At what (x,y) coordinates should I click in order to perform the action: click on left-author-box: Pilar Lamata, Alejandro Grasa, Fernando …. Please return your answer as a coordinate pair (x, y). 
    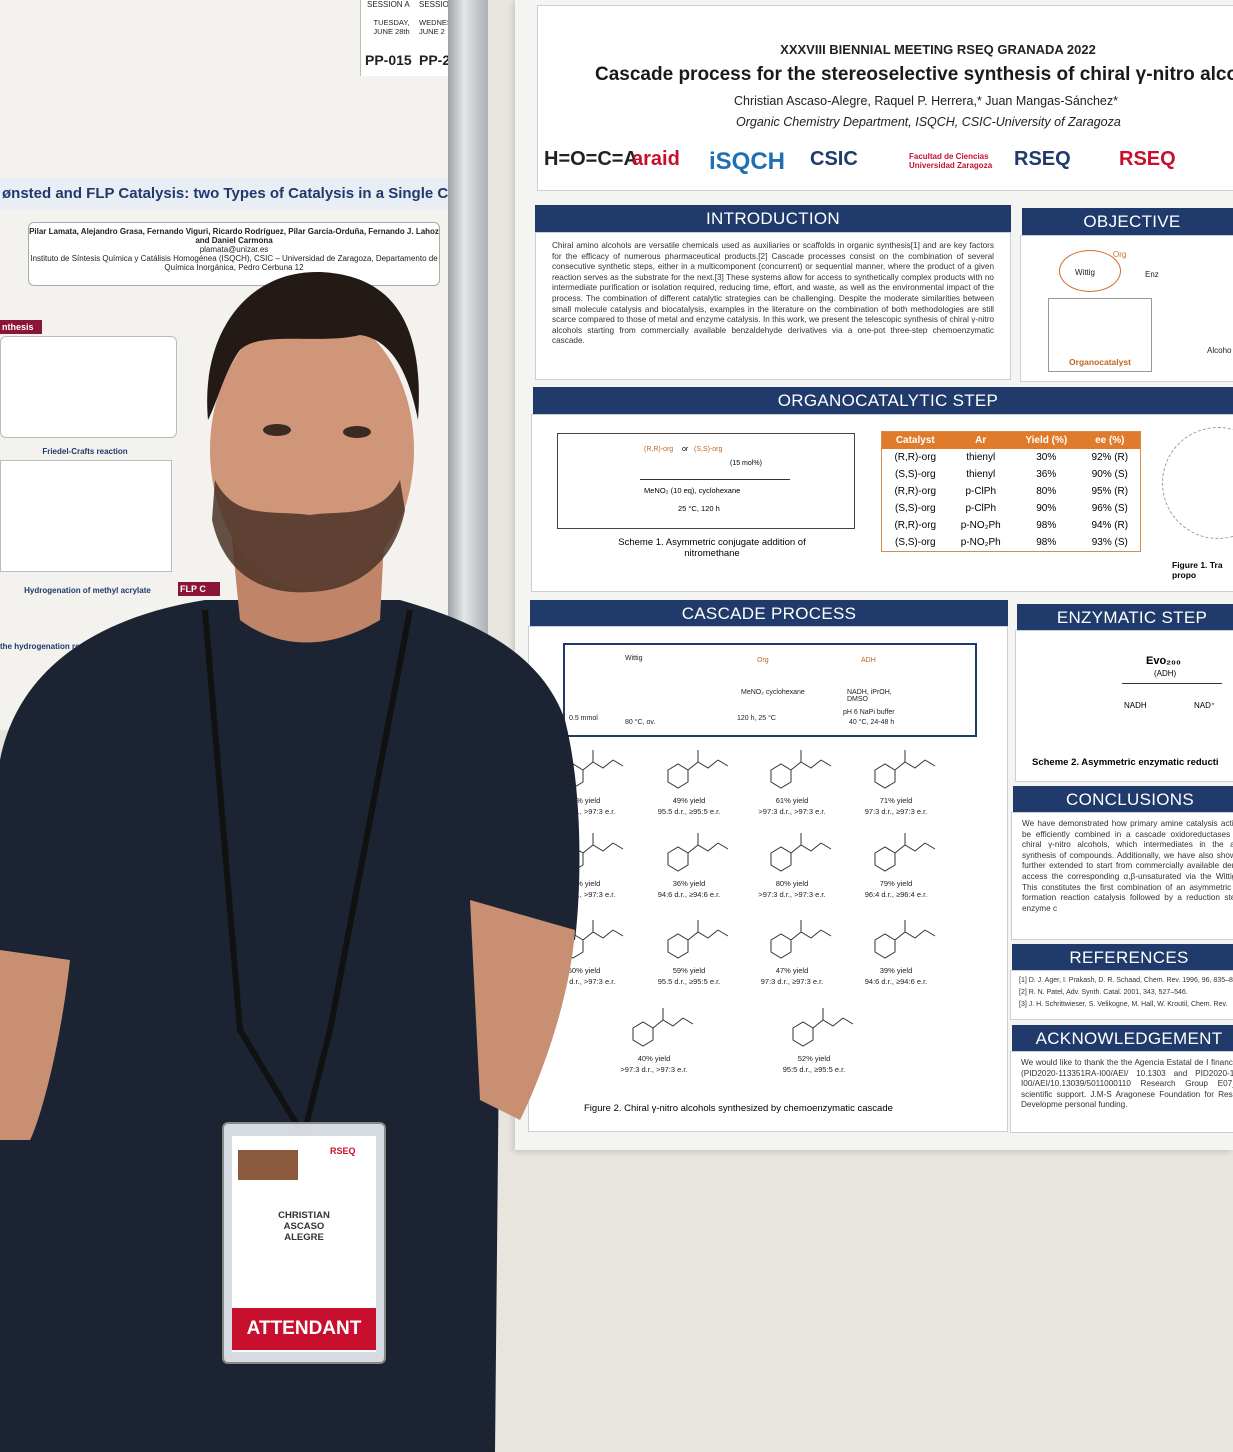
    Looking at the image, I should click on (234, 254).